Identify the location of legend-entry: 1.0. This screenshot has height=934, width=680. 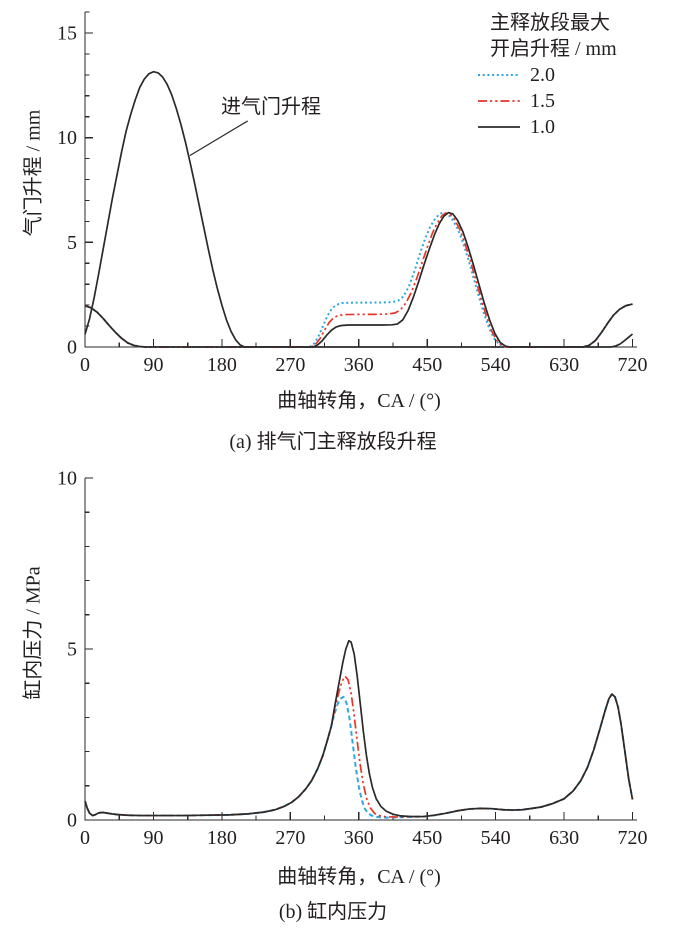
(546, 127).